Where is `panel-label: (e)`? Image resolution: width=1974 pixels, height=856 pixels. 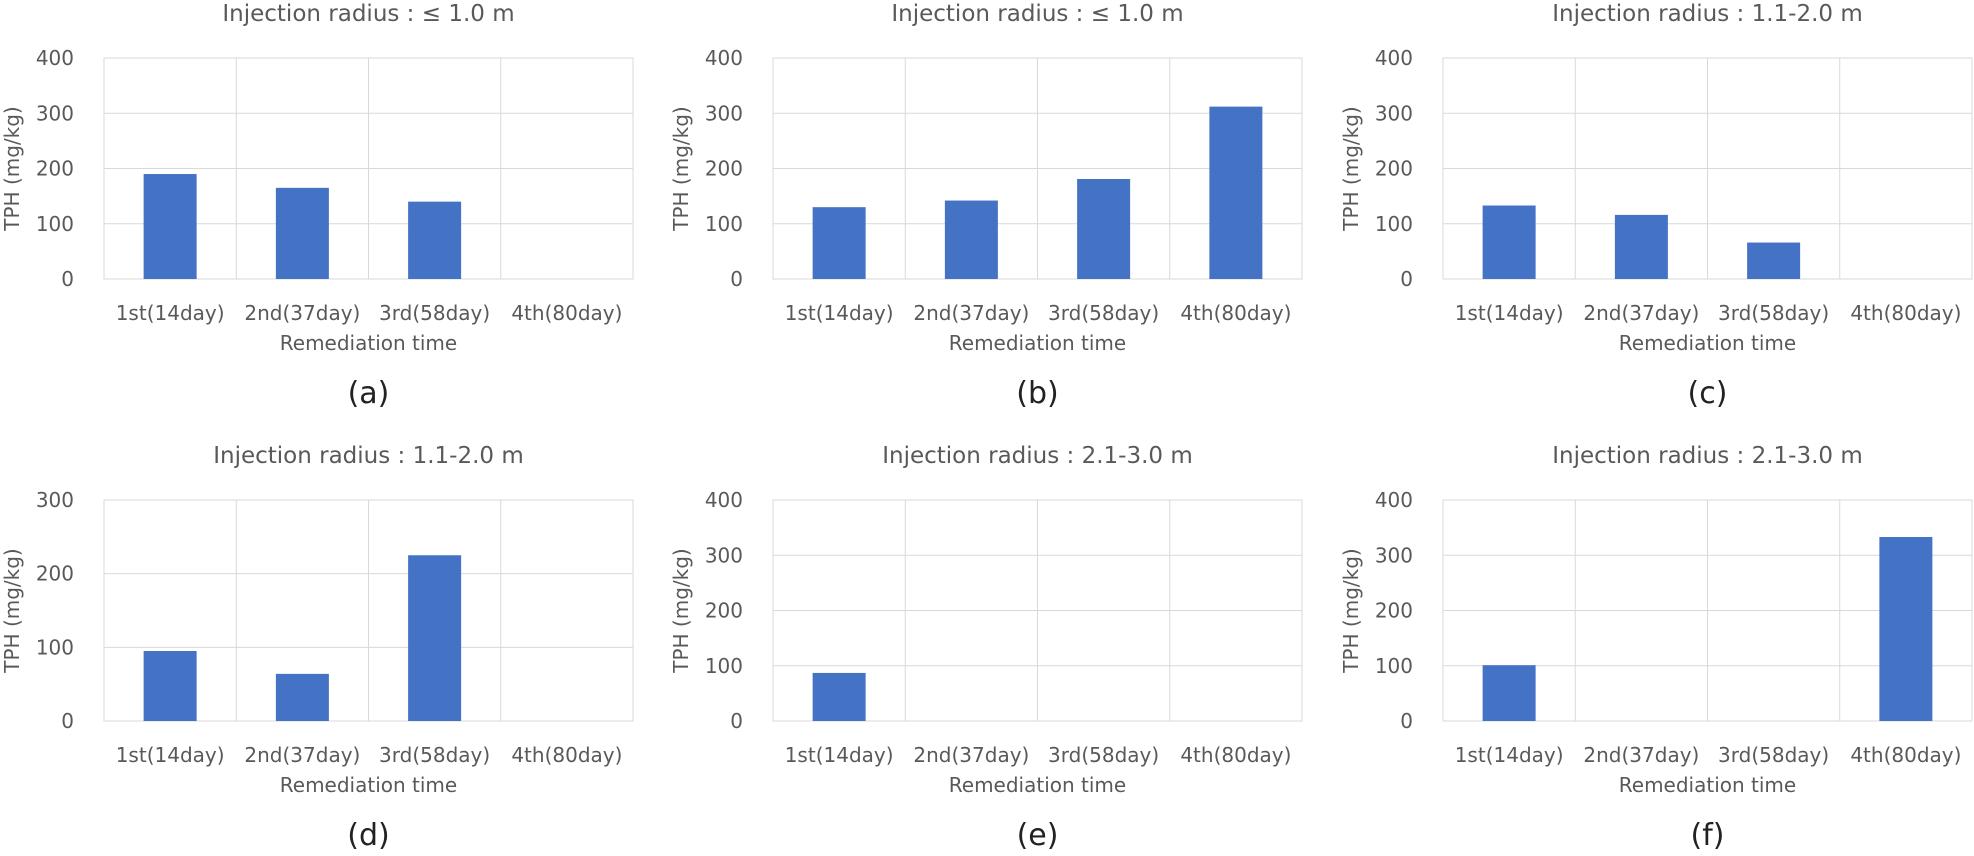 panel-label: (e) is located at coordinates (1038, 835).